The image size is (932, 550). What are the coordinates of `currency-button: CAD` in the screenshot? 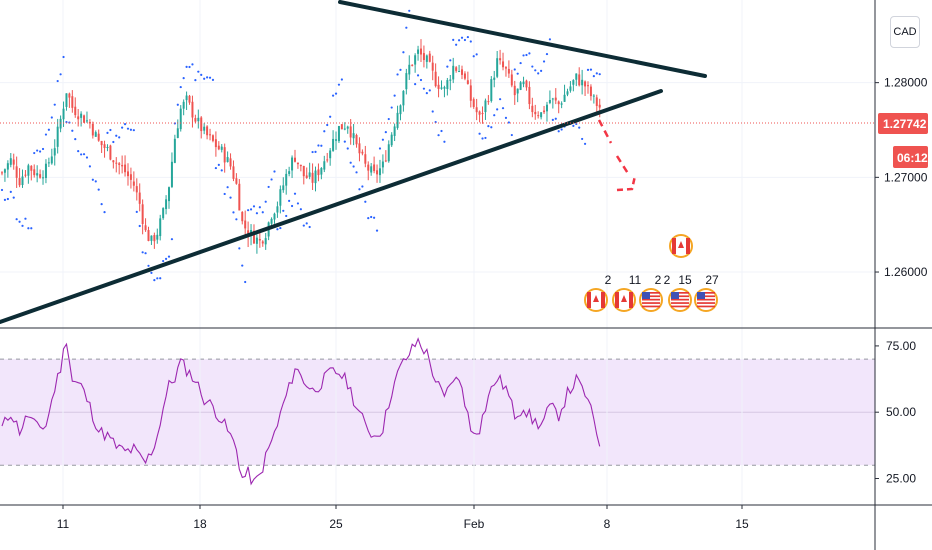 It's located at (905, 32).